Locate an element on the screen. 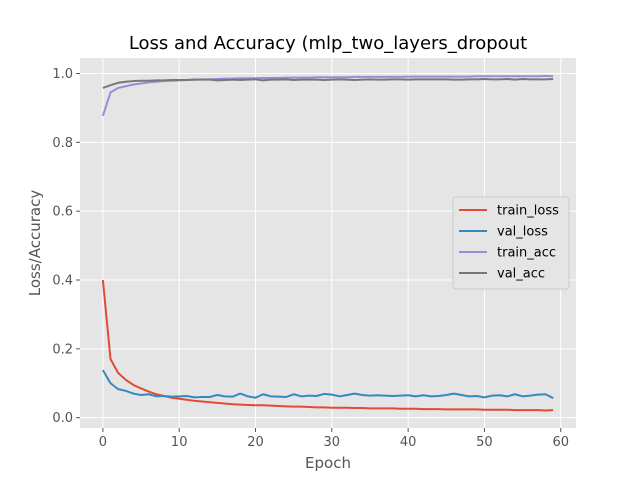  x-tick-label: 40 is located at coordinates (408, 442).